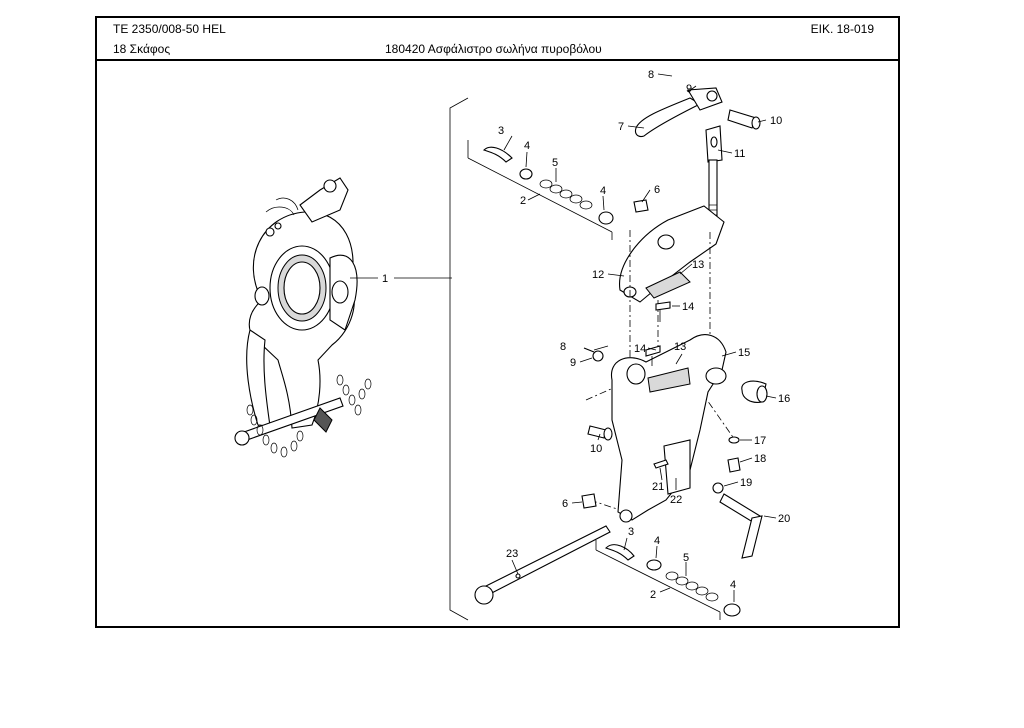  What do you see at coordinates (598, 275) in the screenshot?
I see `callout-12: 12` at bounding box center [598, 275].